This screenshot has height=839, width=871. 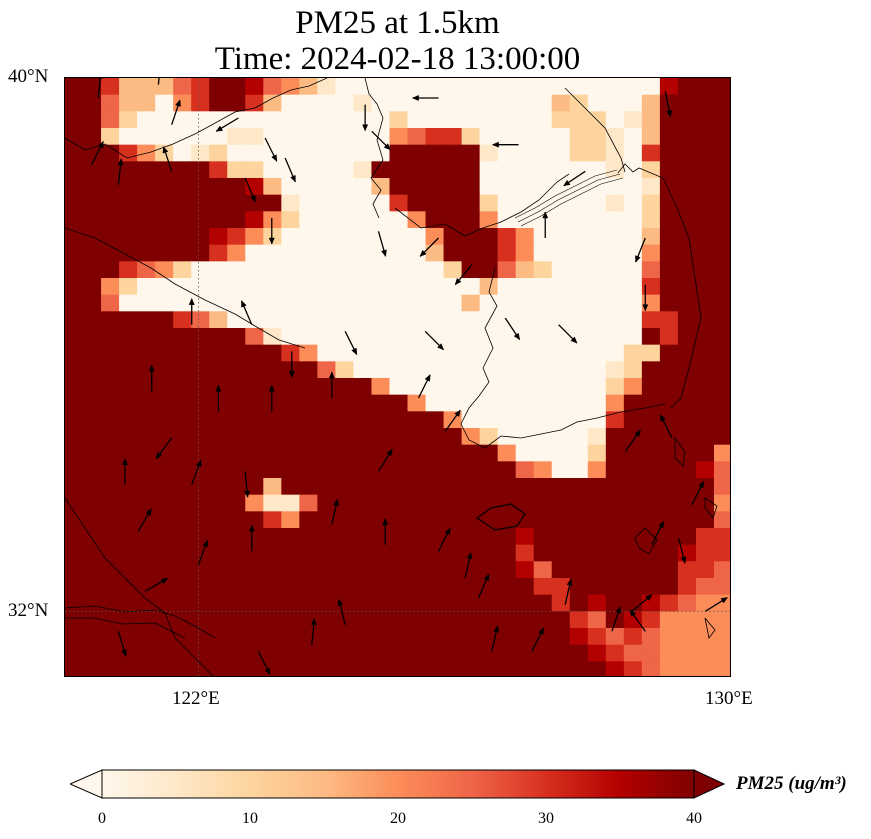 I want to click on map-title-line-2: Time: 2024-02-18 13:00:00, so click(x=397, y=59).